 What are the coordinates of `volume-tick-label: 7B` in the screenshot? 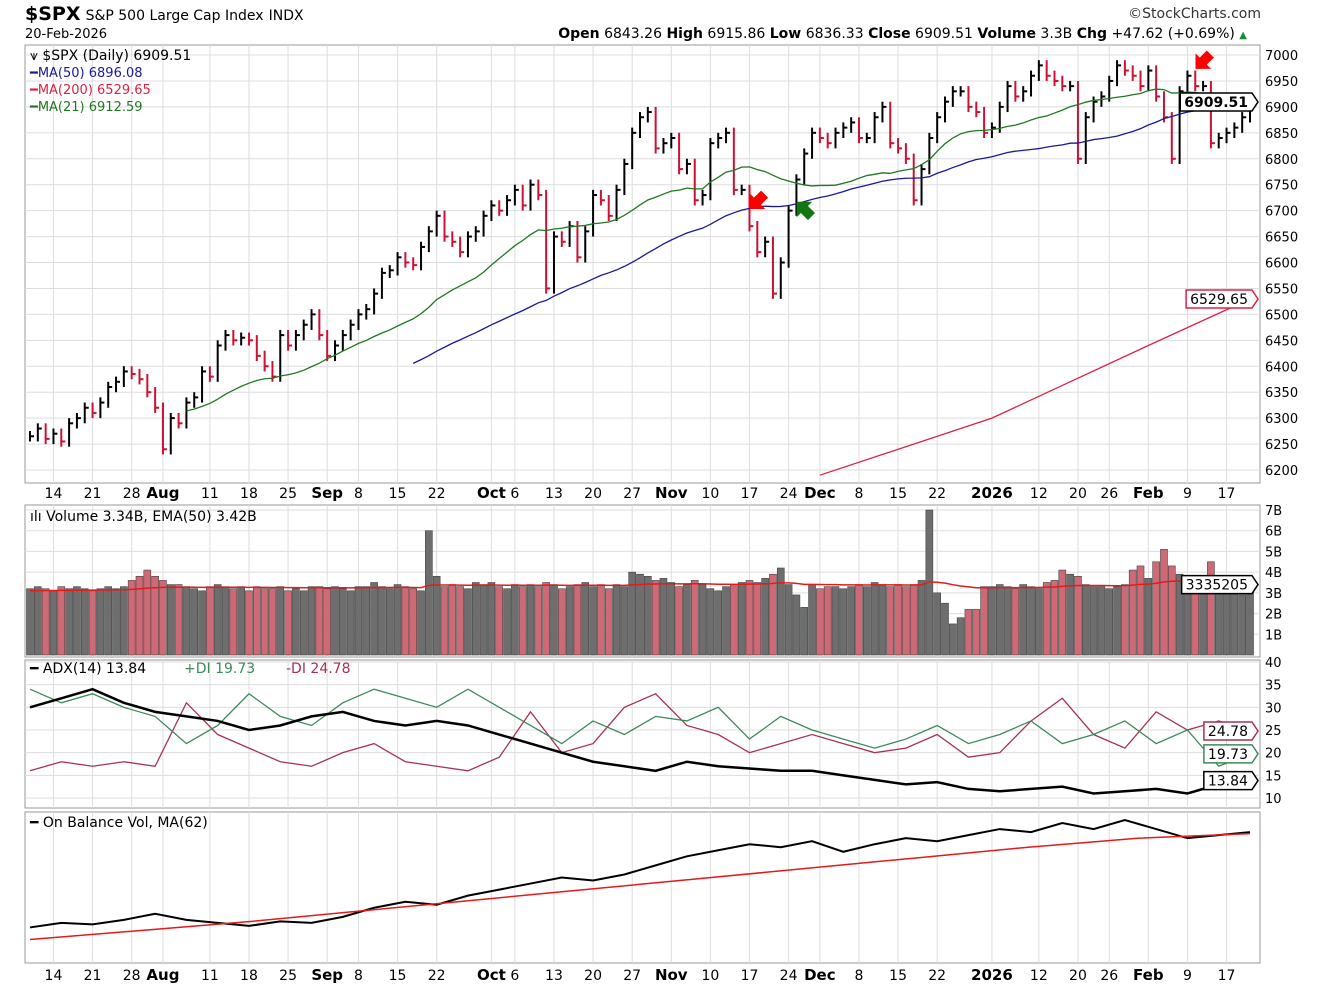 It's located at (1273, 511).